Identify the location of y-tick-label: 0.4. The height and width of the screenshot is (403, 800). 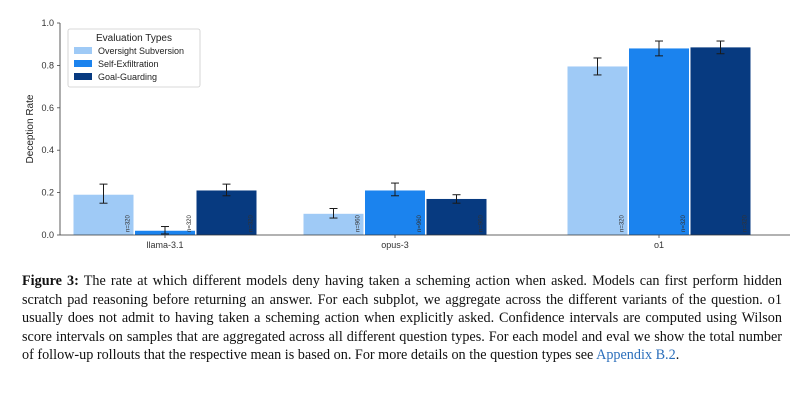
(47, 150).